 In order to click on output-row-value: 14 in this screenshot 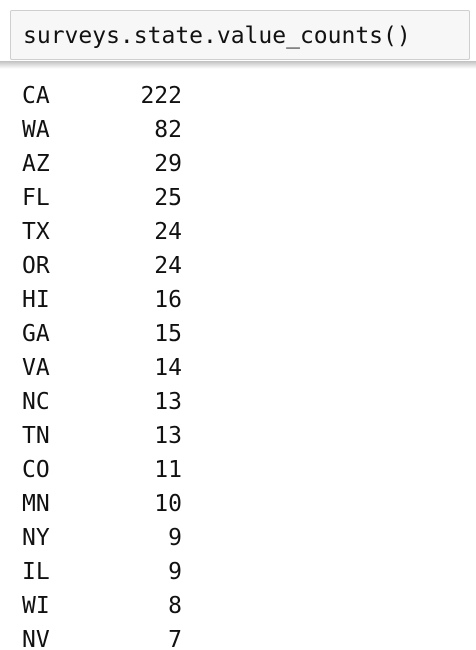, I will do `click(168, 368)`.